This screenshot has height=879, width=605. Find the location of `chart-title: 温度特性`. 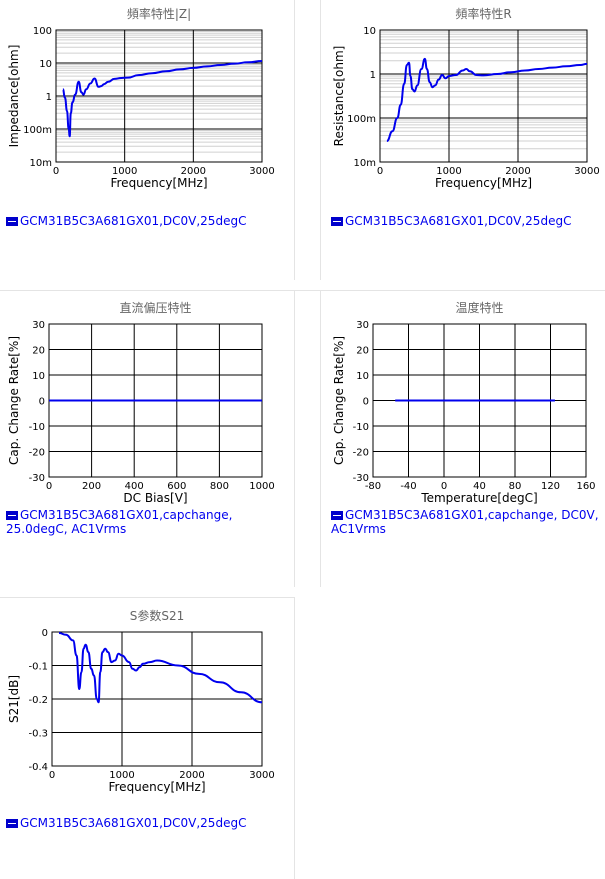

chart-title: 温度特性 is located at coordinates (479, 307).